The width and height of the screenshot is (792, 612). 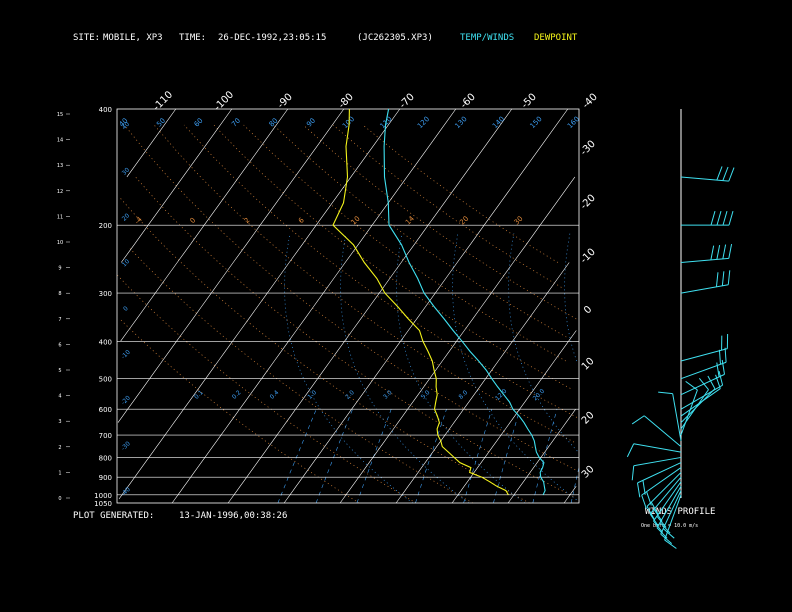 I want to click on height-label: 2, so click(x=59, y=448).